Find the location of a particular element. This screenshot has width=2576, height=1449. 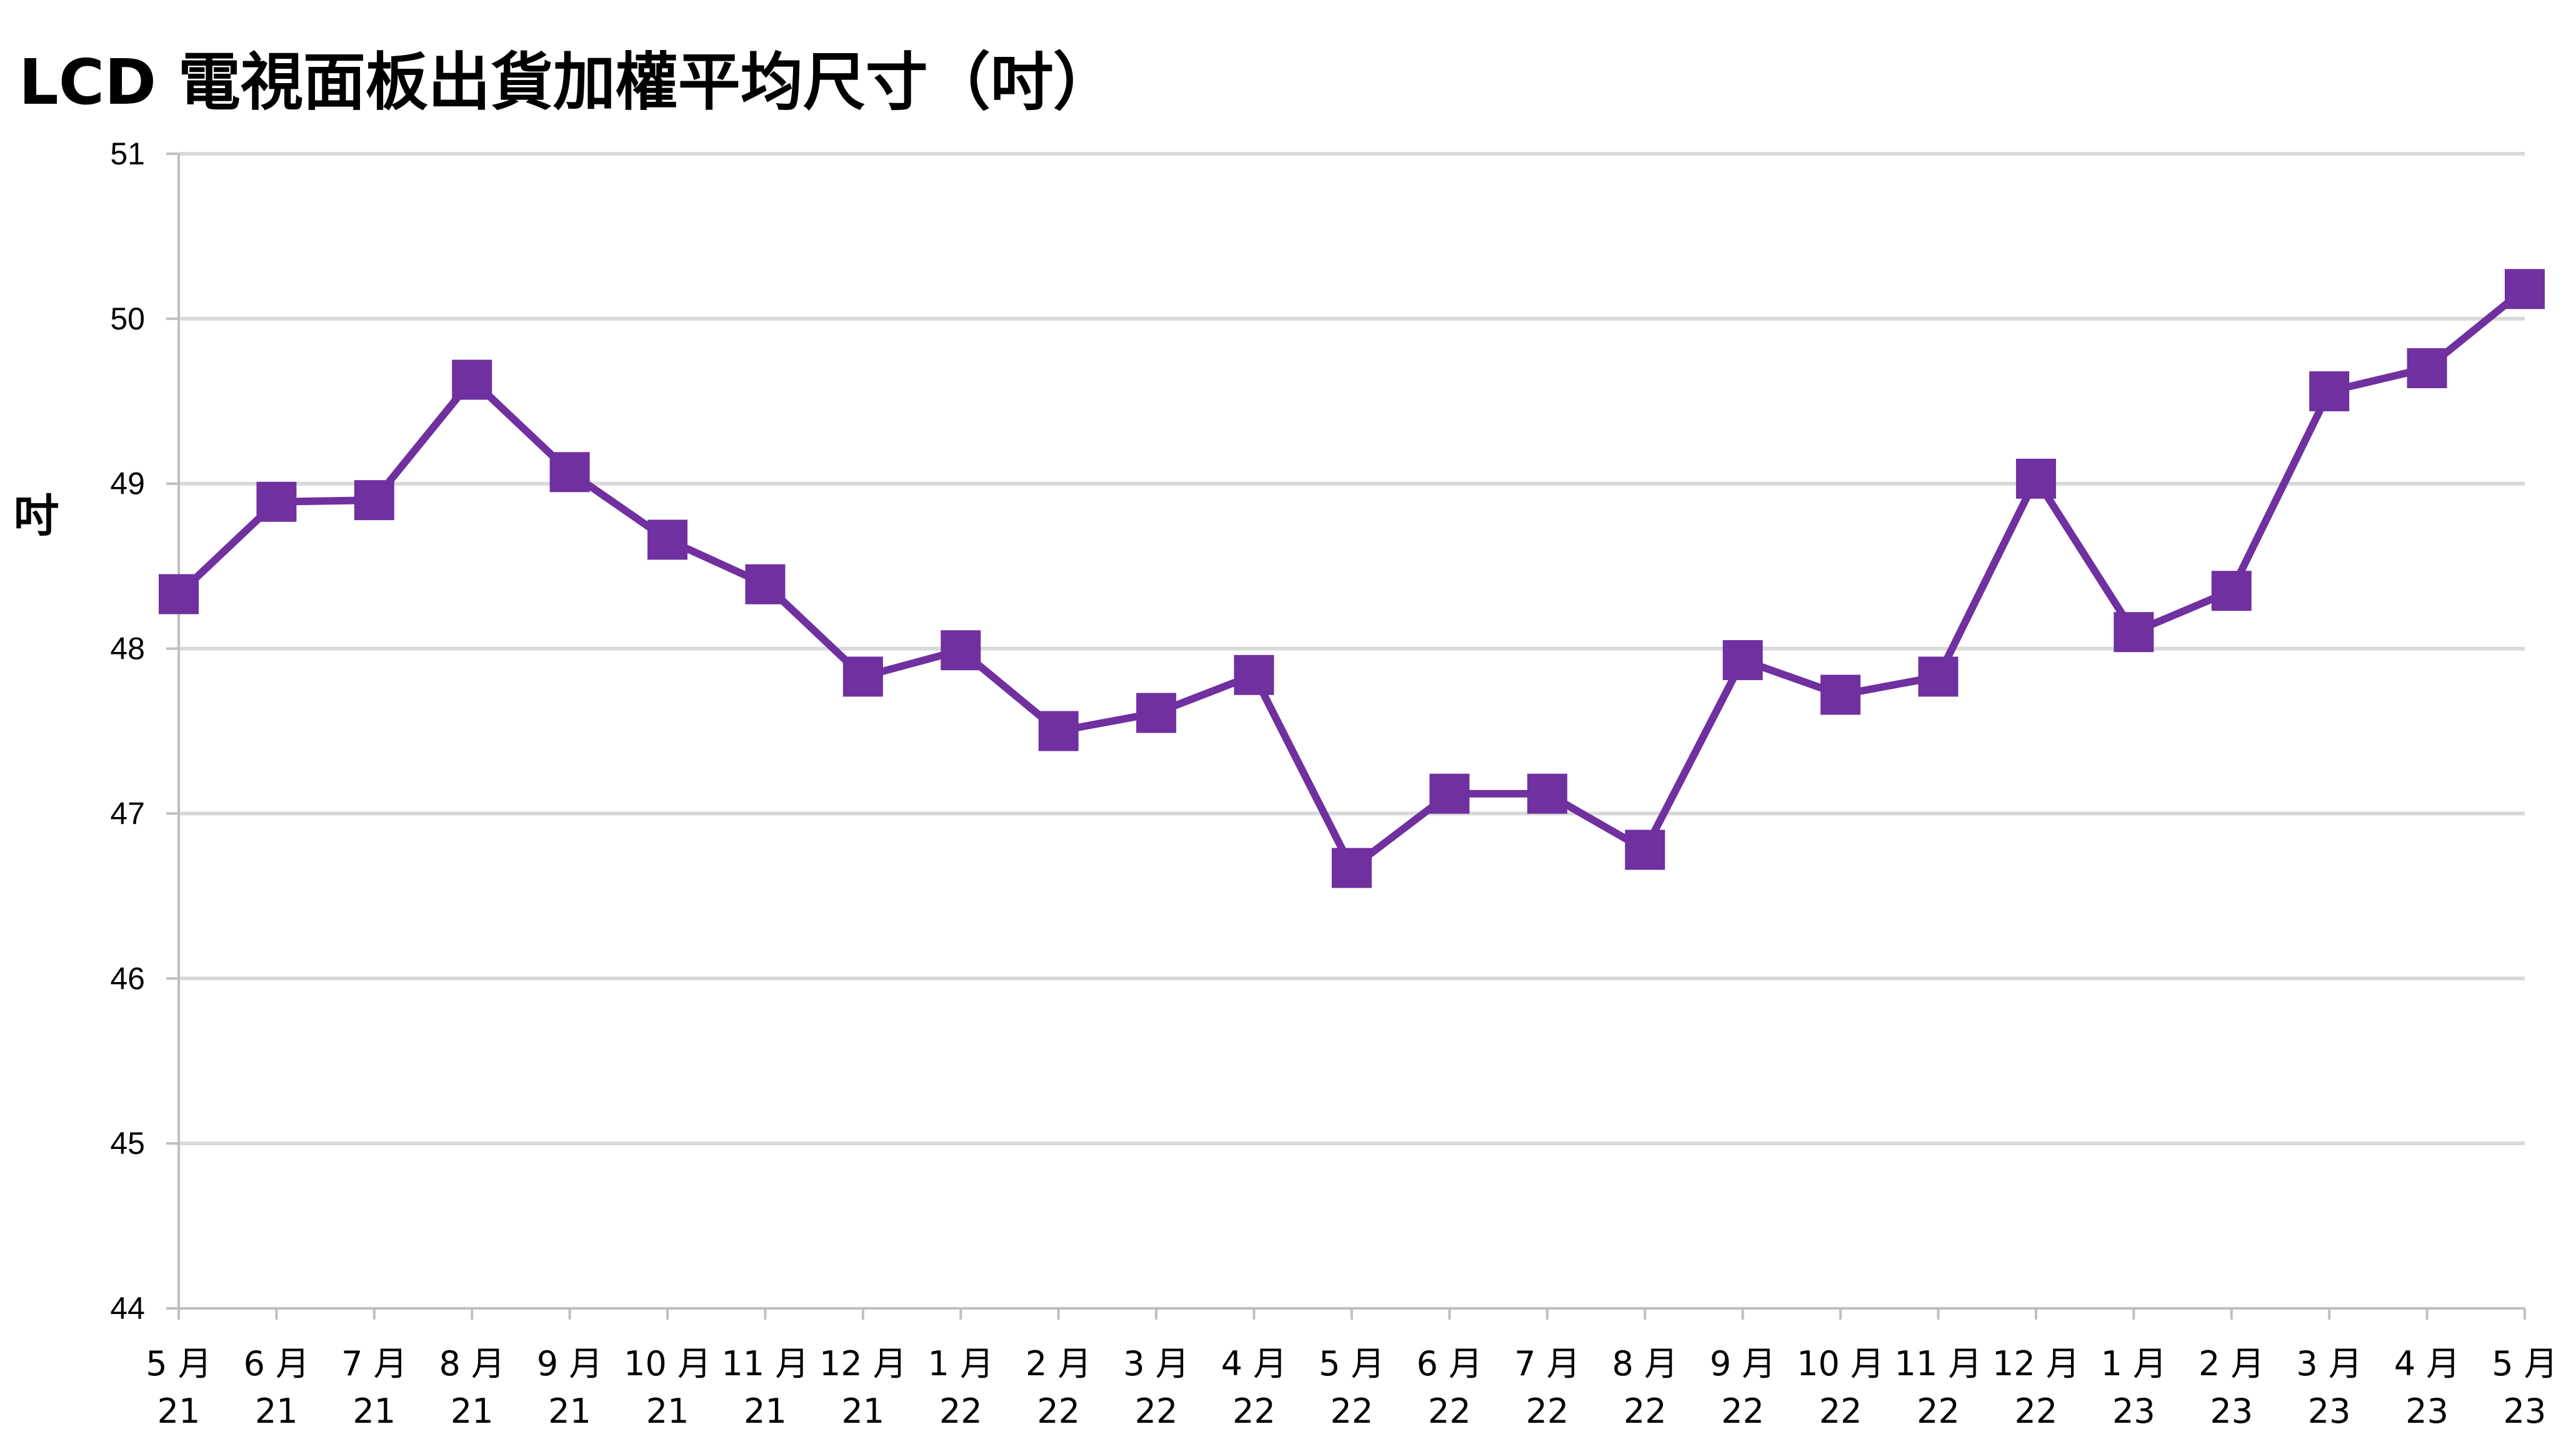

y-axis-label: 吋 is located at coordinates (36, 515).